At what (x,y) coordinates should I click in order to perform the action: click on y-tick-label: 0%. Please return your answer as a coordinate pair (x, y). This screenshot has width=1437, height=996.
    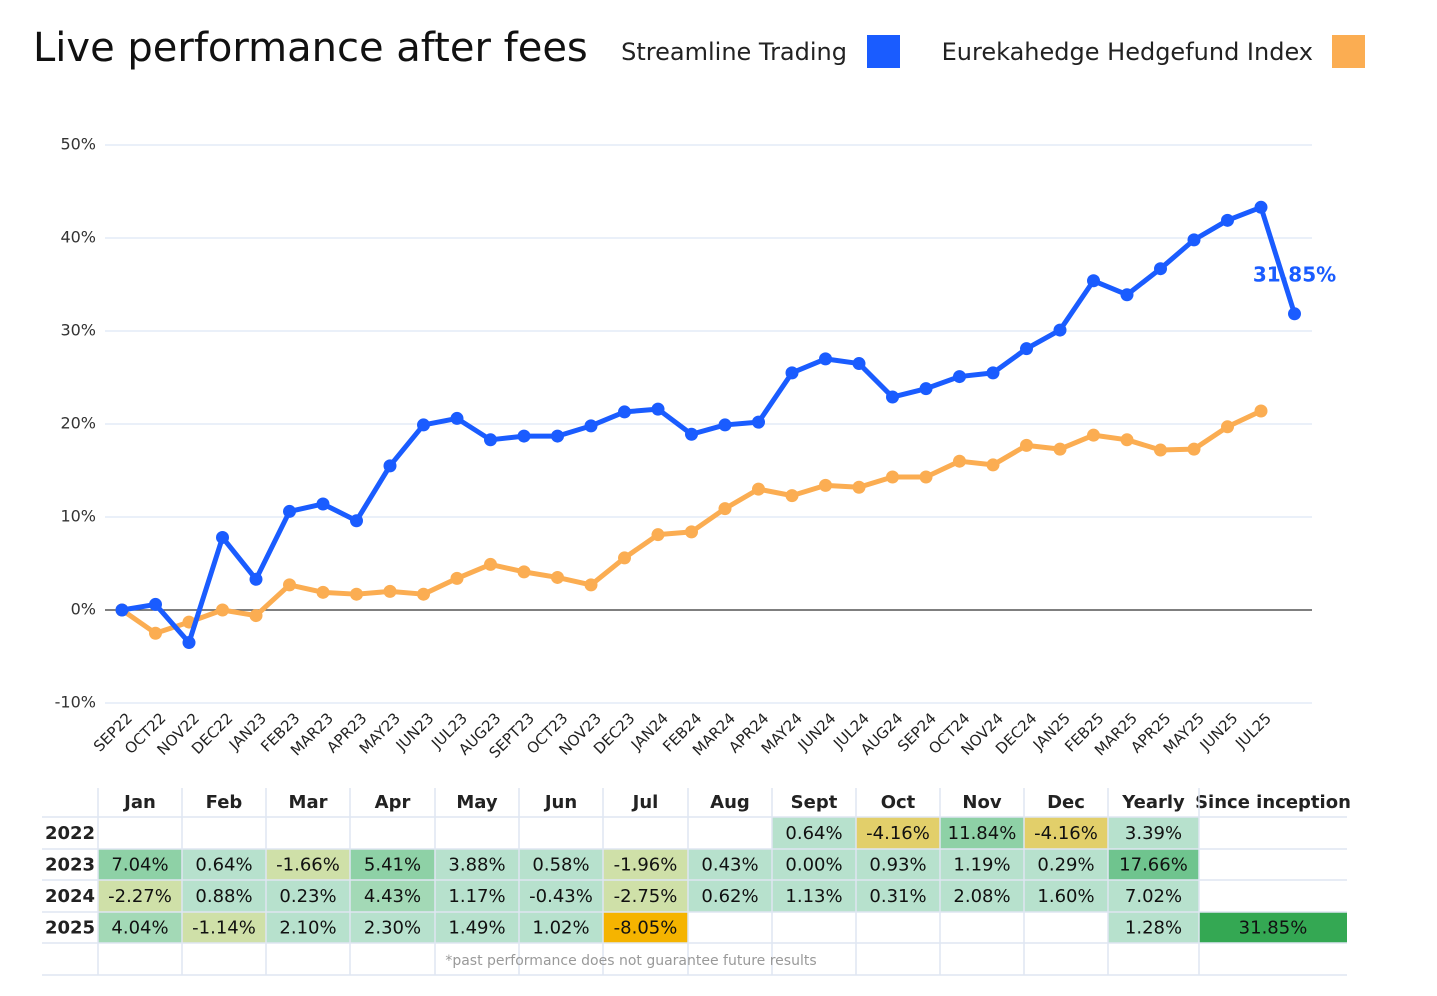
    Looking at the image, I should click on (83, 609).